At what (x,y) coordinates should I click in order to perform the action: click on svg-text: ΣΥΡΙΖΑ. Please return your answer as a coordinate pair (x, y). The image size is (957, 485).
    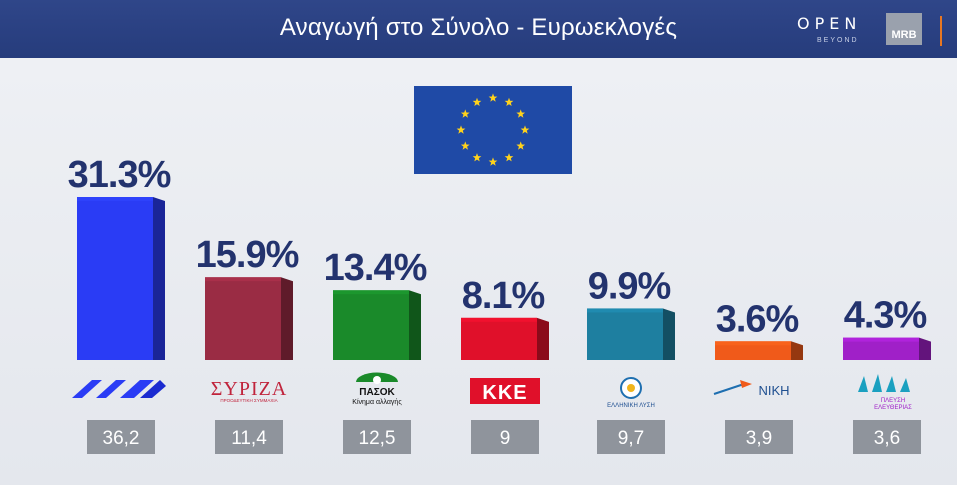
    Looking at the image, I should click on (249, 389).